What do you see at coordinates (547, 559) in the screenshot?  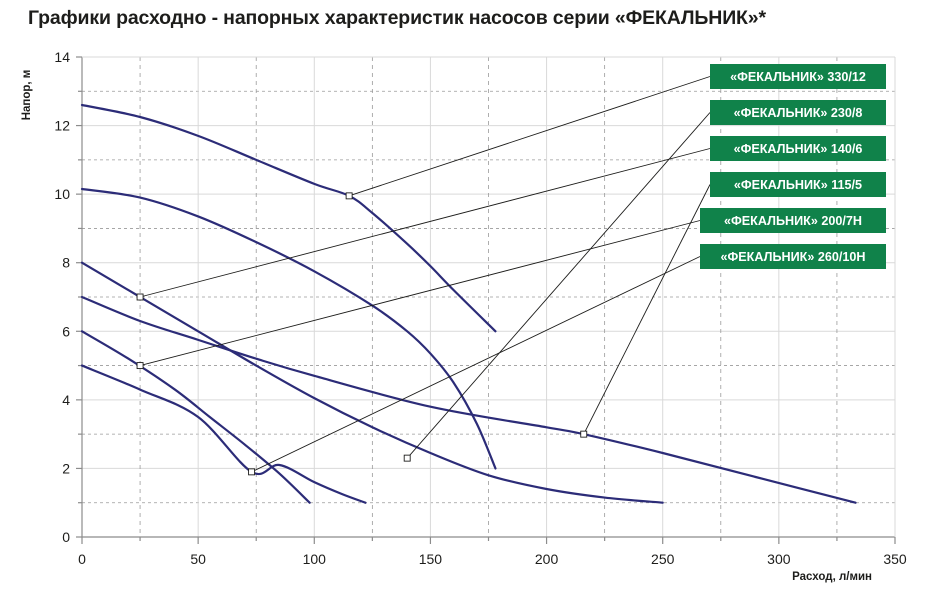 I see `x-tick-label: 200` at bounding box center [547, 559].